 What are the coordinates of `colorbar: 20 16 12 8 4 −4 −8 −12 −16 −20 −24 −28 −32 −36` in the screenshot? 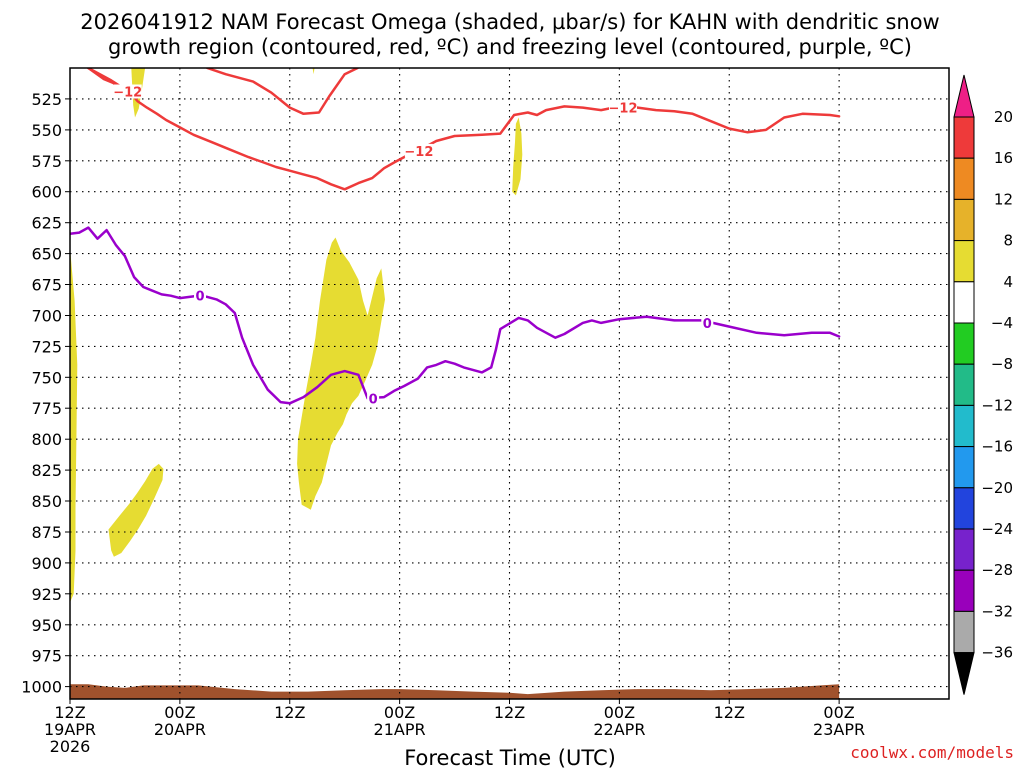 It's located at (983, 384).